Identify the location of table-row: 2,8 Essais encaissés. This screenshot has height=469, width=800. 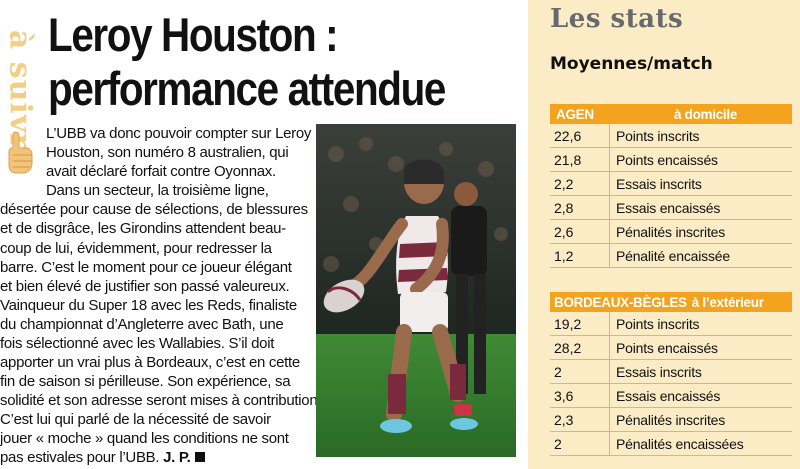
(671, 208).